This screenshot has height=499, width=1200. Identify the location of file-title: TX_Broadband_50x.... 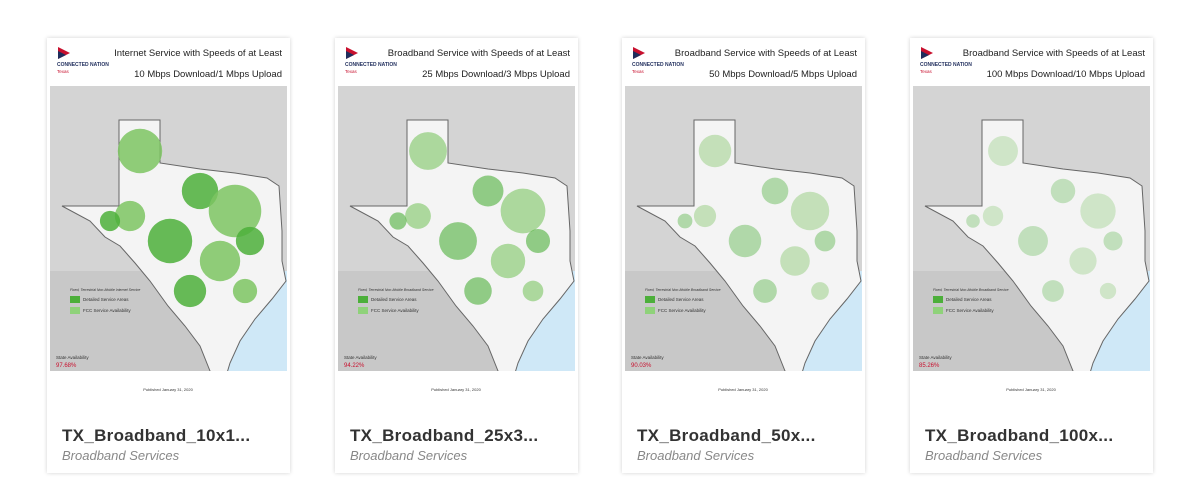
(726, 435).